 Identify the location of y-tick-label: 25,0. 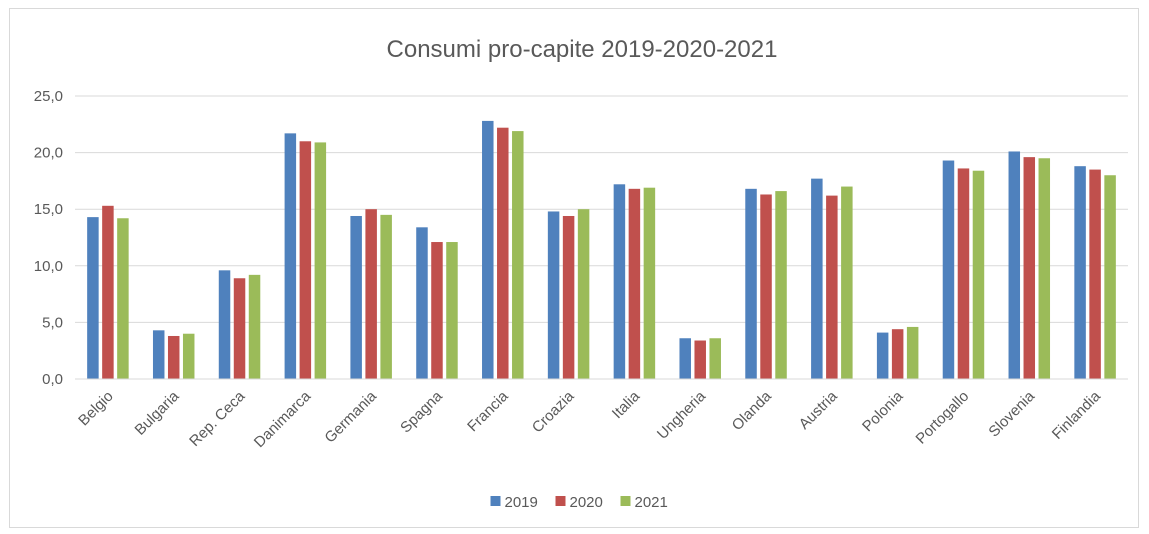
(48, 96).